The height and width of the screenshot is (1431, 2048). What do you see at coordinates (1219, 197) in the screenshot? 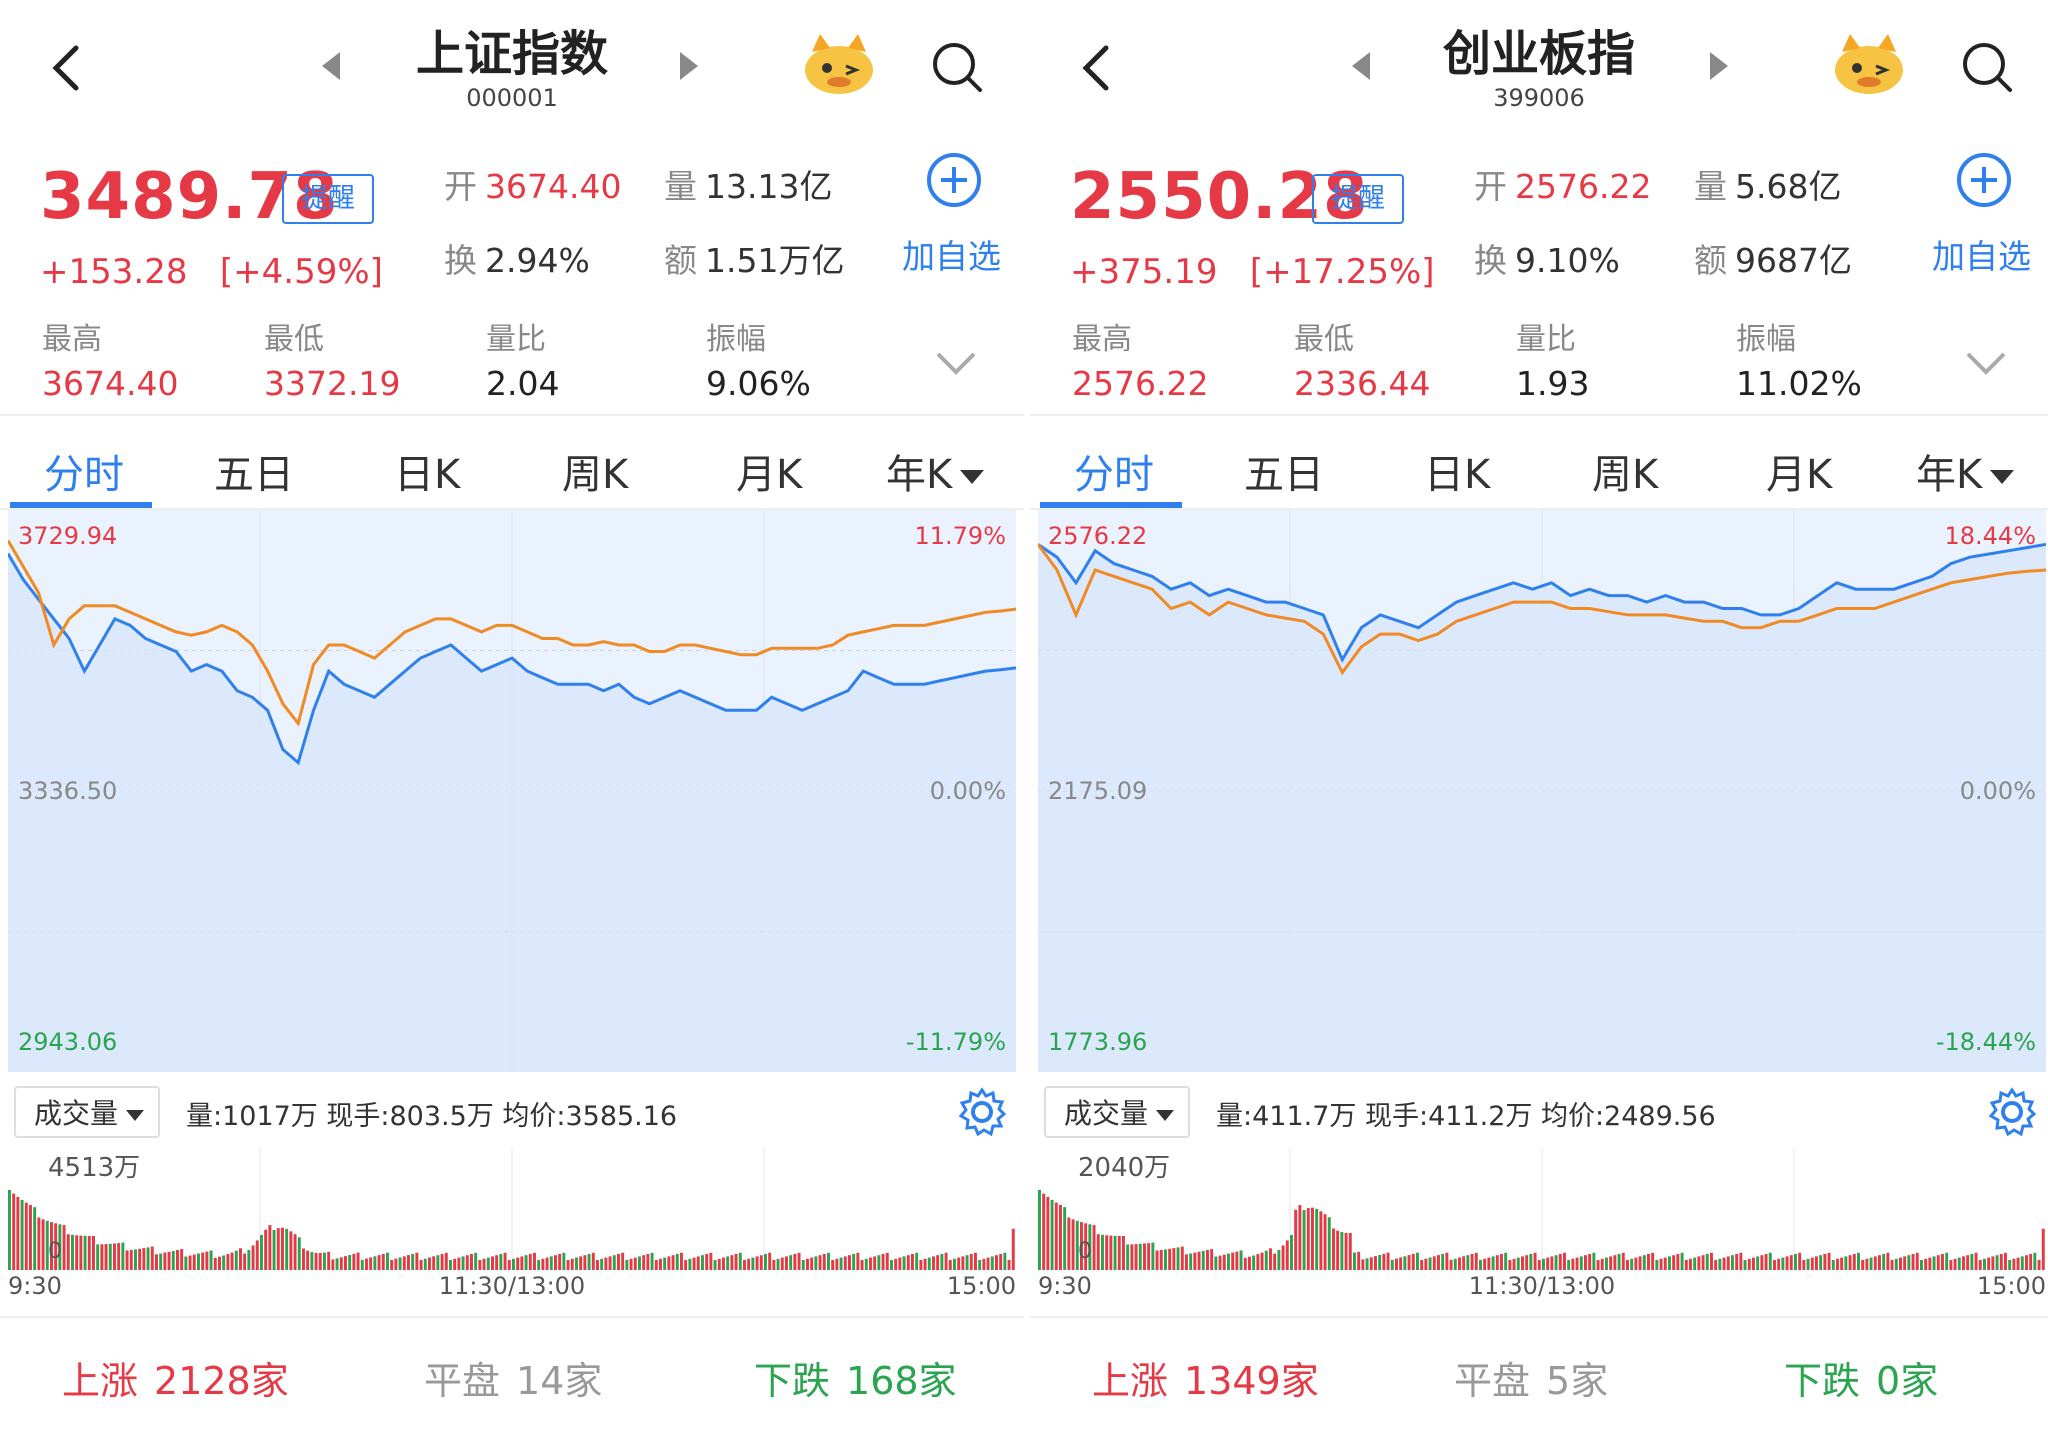
I see `current-price: 2550.28` at bounding box center [1219, 197].